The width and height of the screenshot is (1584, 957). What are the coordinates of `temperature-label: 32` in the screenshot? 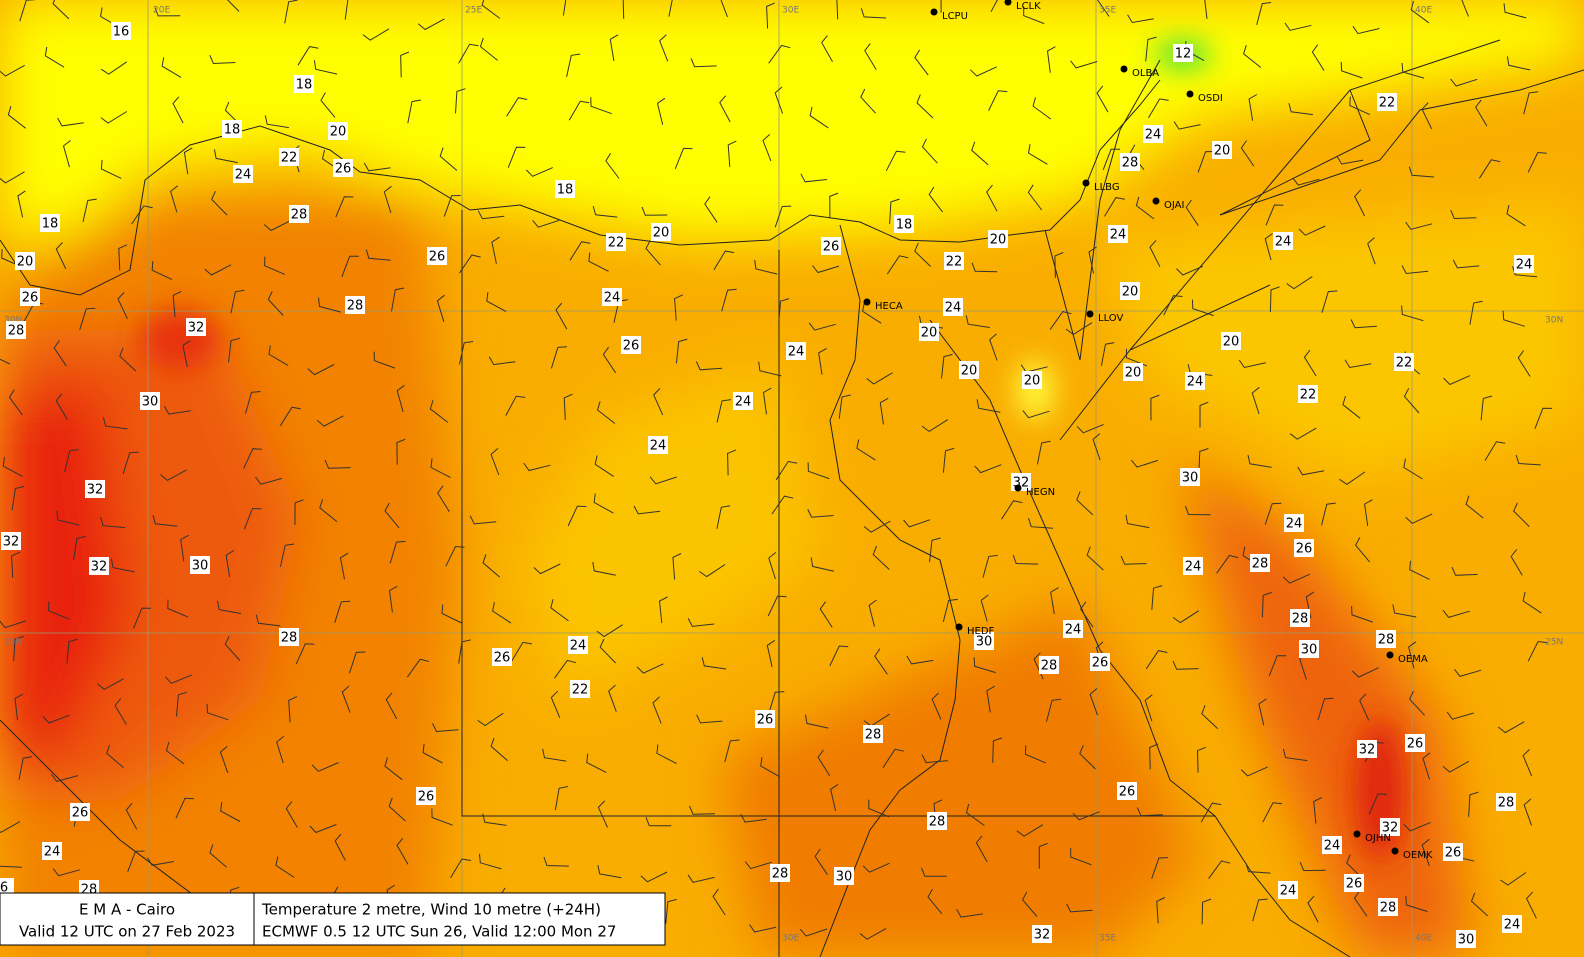 It's located at (1390, 828).